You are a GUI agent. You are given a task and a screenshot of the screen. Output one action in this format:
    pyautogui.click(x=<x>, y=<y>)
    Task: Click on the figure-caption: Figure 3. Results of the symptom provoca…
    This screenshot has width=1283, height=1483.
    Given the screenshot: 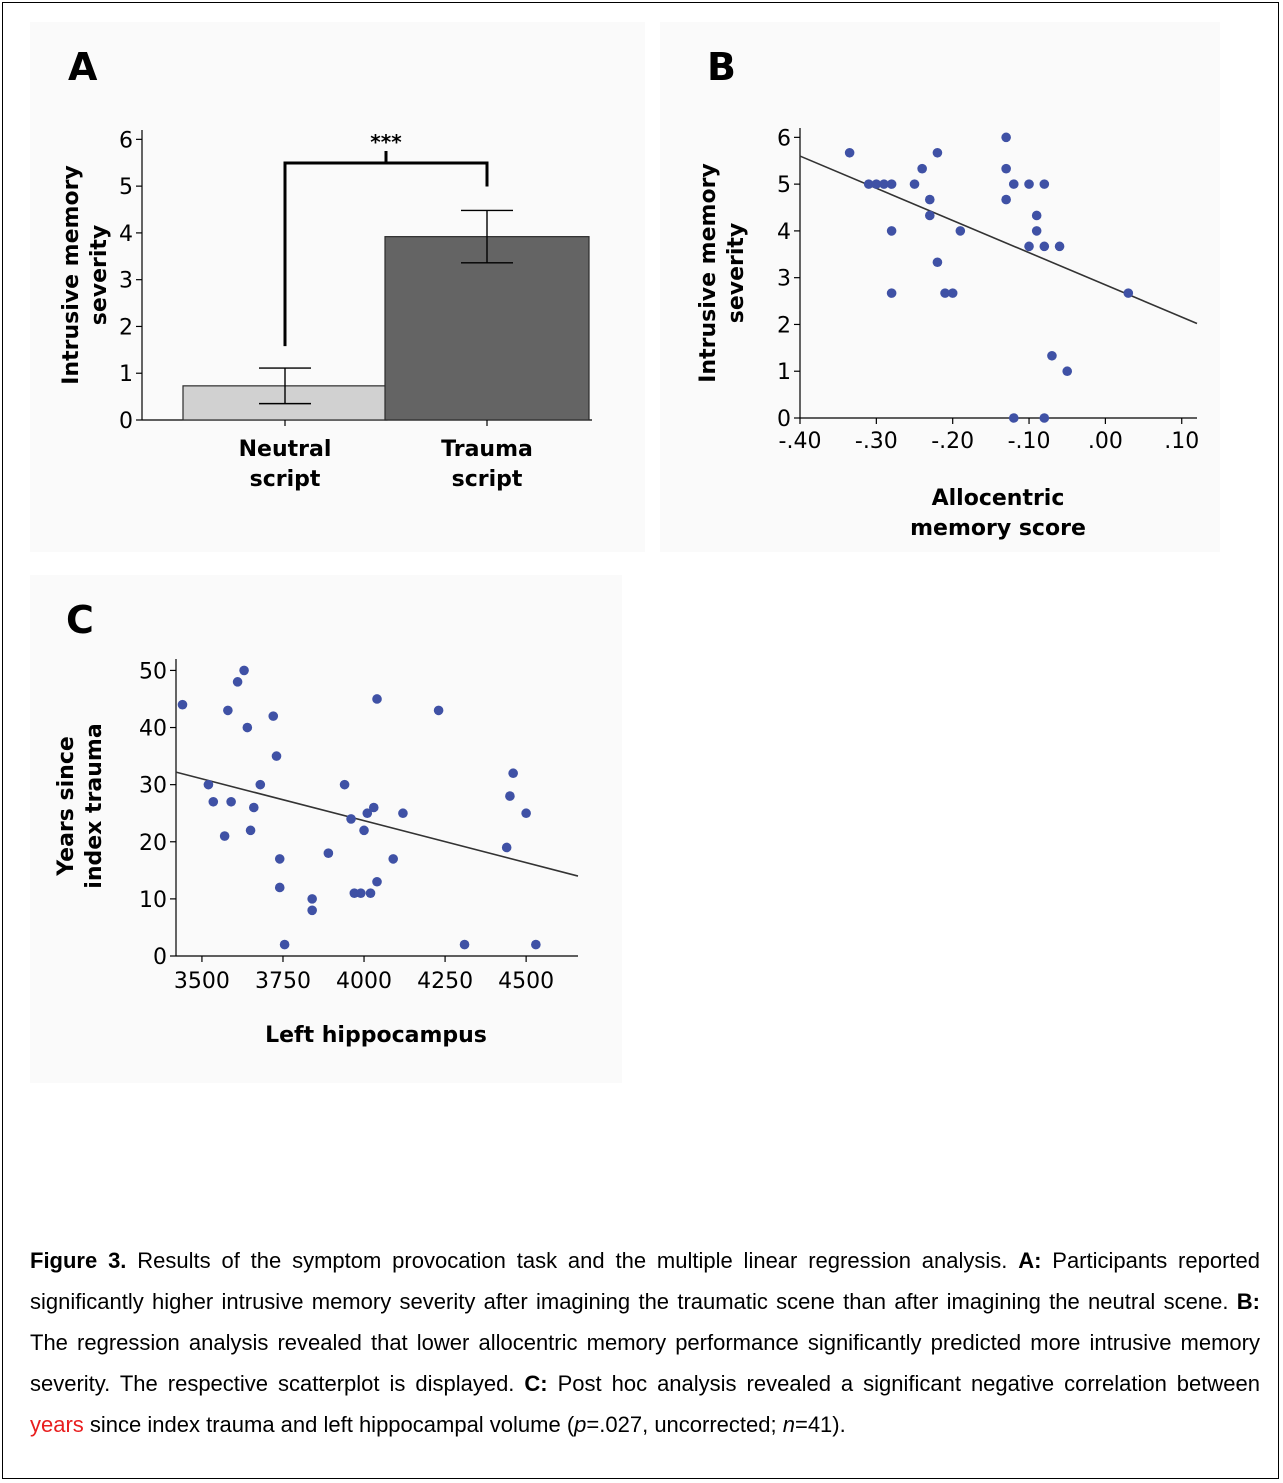 What is the action you would take?
    pyautogui.click(x=645, y=1342)
    